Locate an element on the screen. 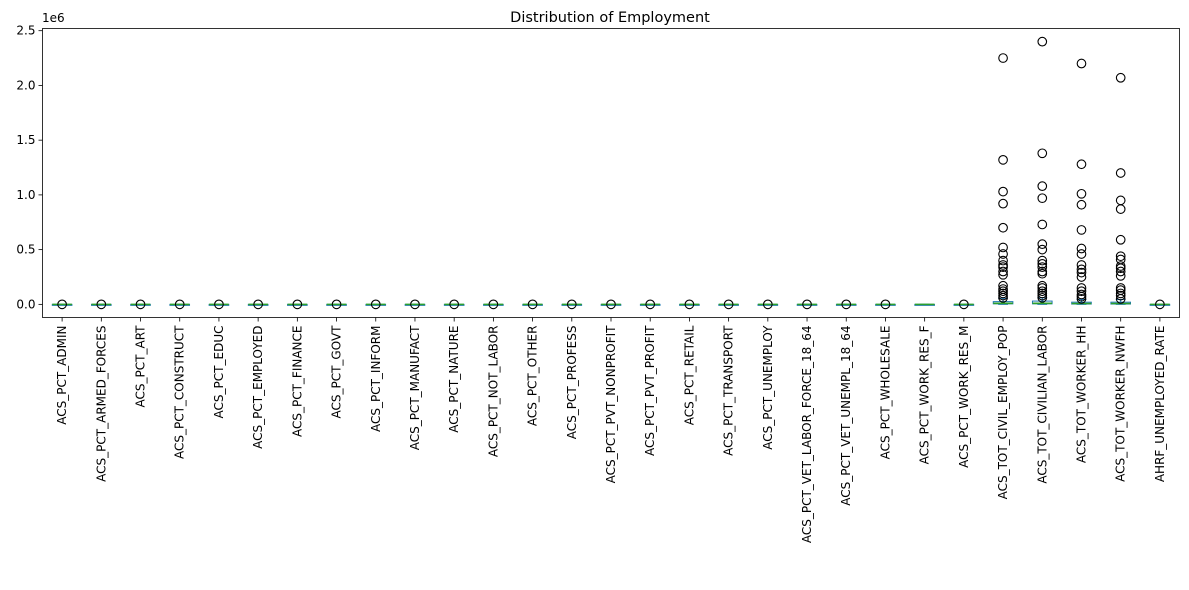 This screenshot has height=590, width=1189. y-tick-label: 2.0 is located at coordinates (25, 85).